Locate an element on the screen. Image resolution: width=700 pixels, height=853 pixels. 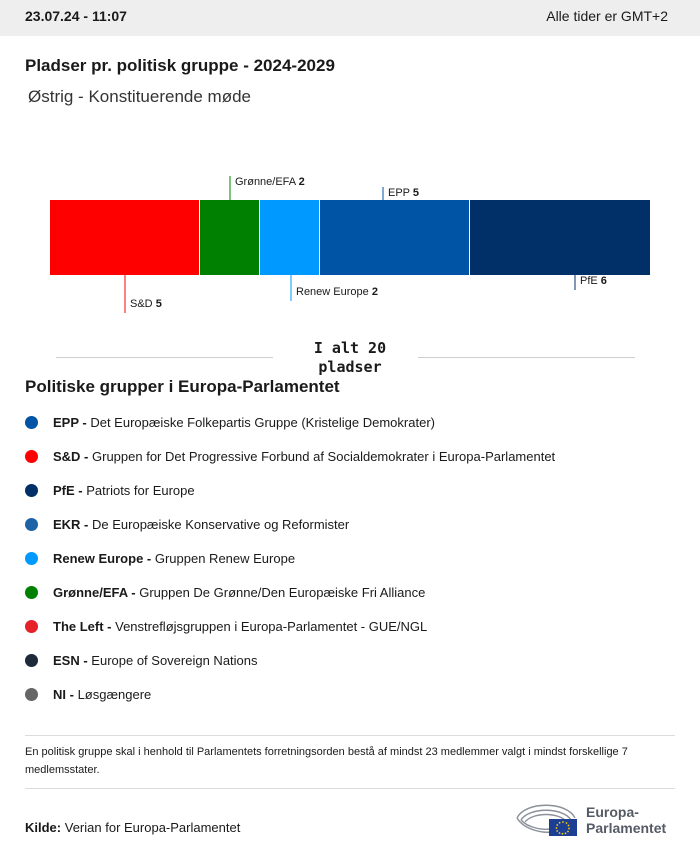
source-line: Kilde: Verian for Europa-Parlamentet is located at coordinates (132, 827).